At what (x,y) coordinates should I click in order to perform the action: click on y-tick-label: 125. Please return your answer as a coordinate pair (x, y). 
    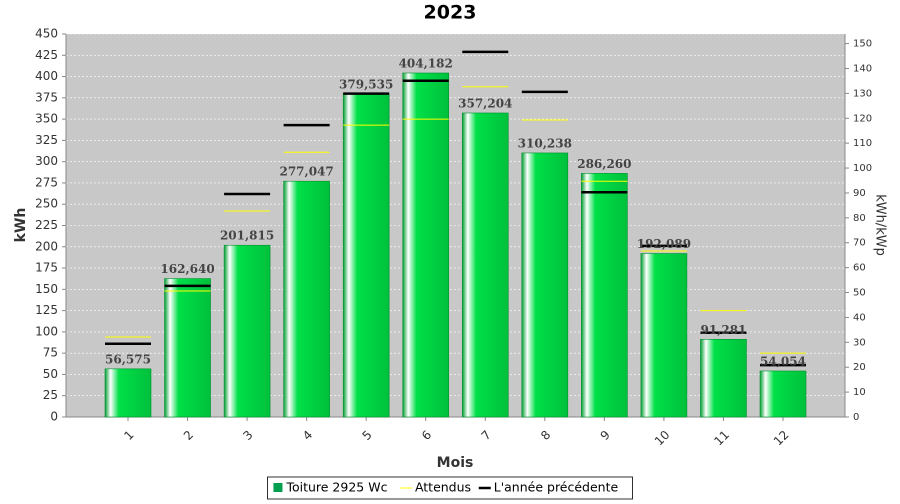
    Looking at the image, I should click on (46, 310).